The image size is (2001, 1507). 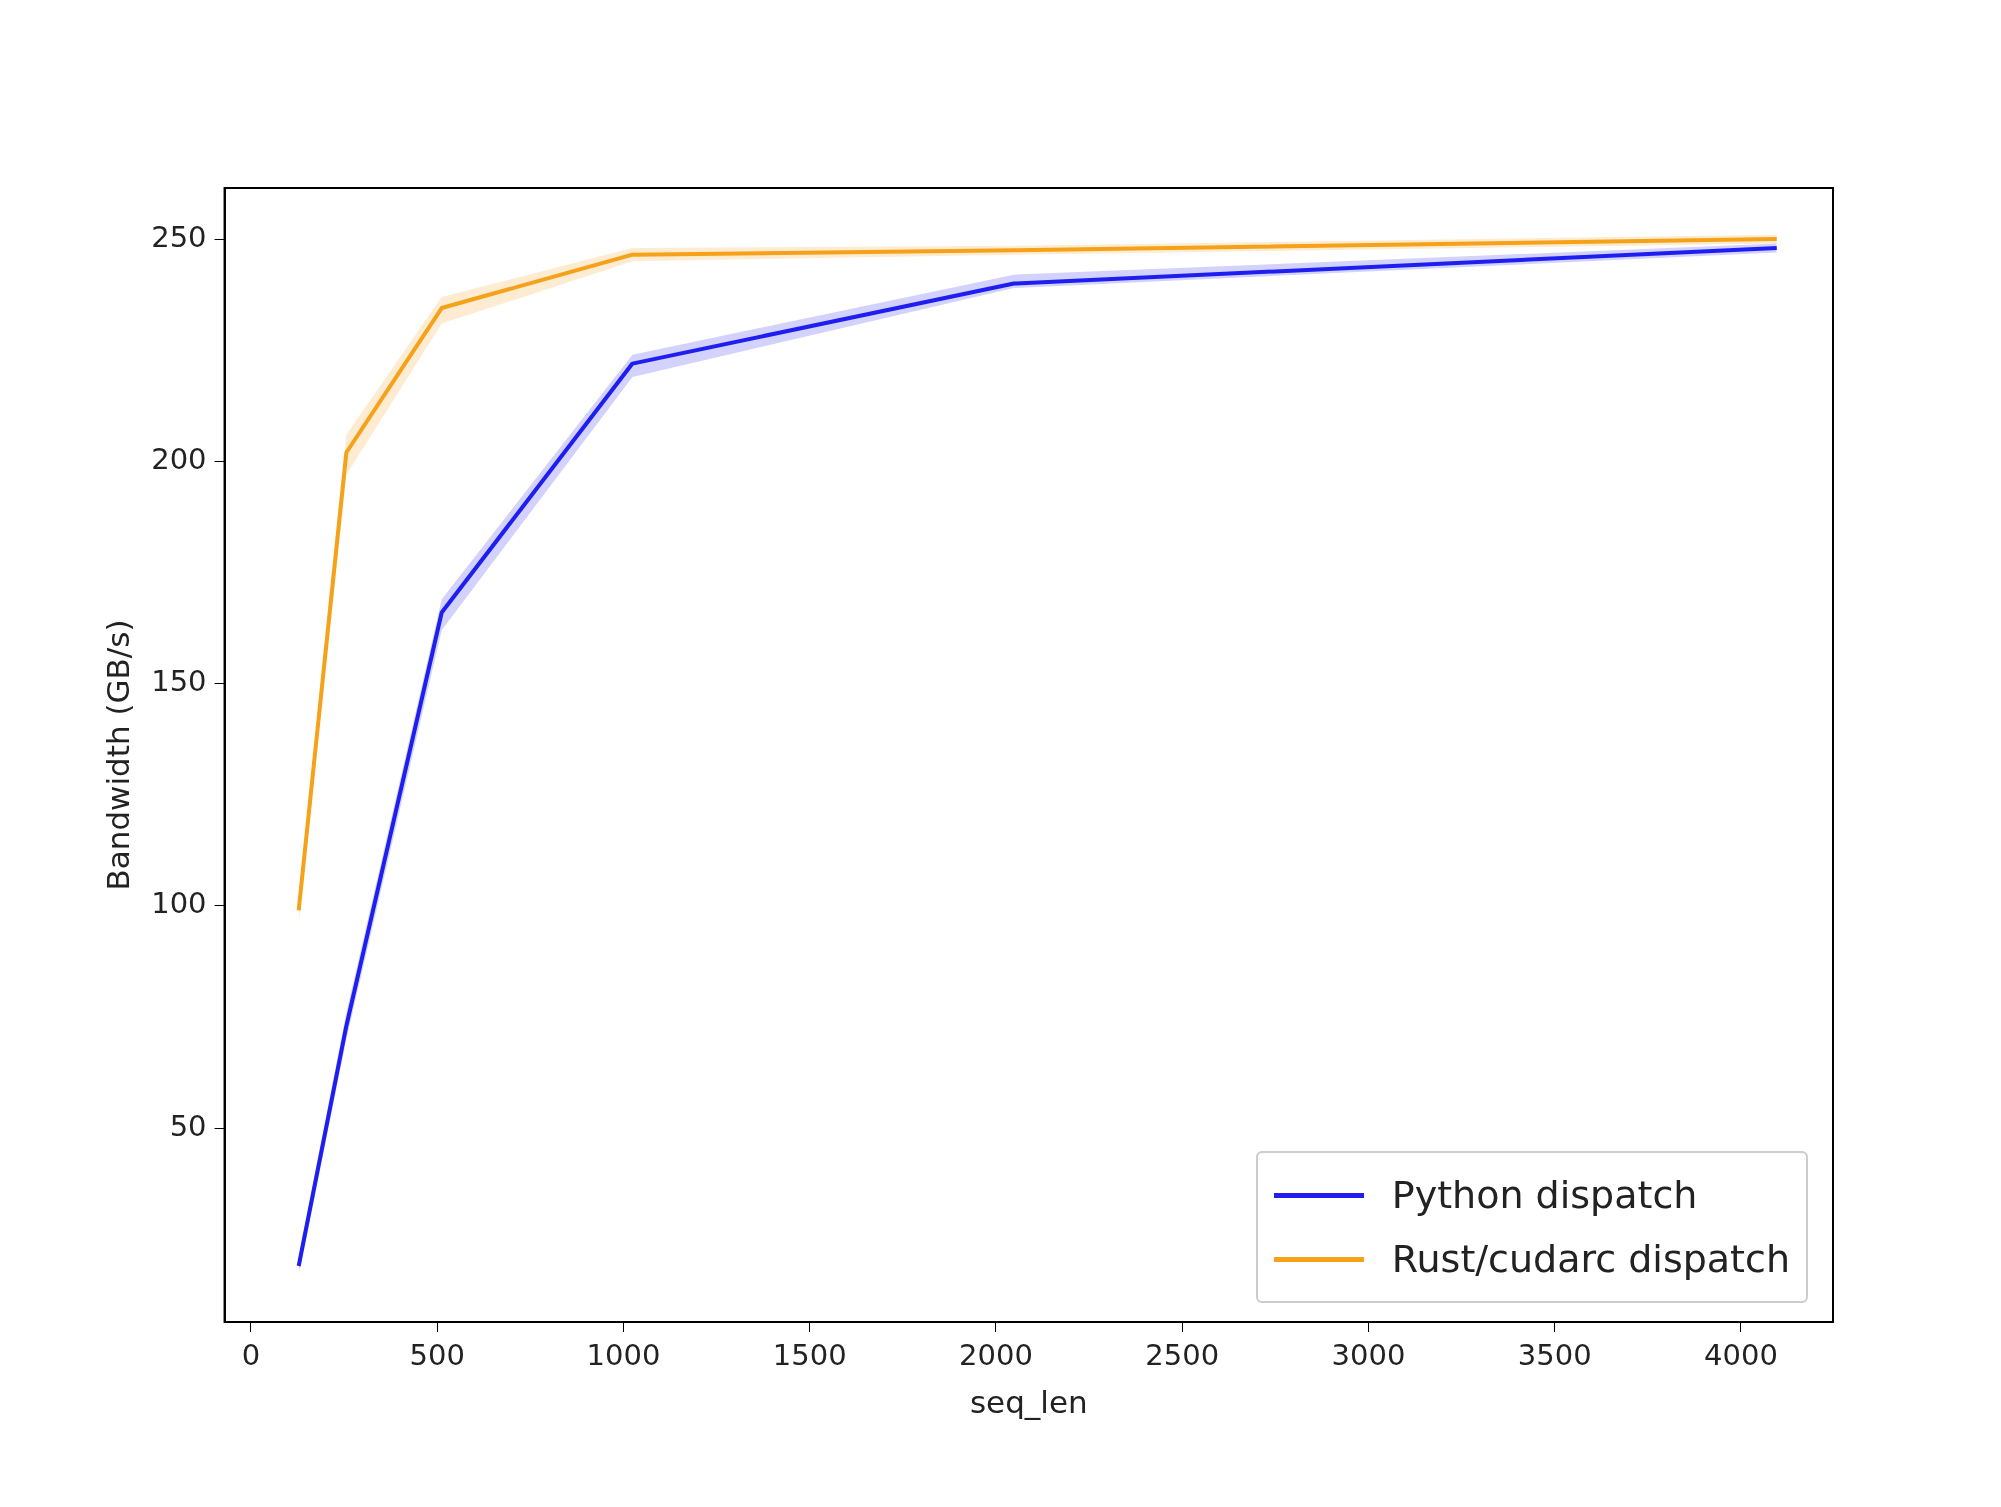 I want to click on x-tick-label: 1500, so click(x=809, y=1354).